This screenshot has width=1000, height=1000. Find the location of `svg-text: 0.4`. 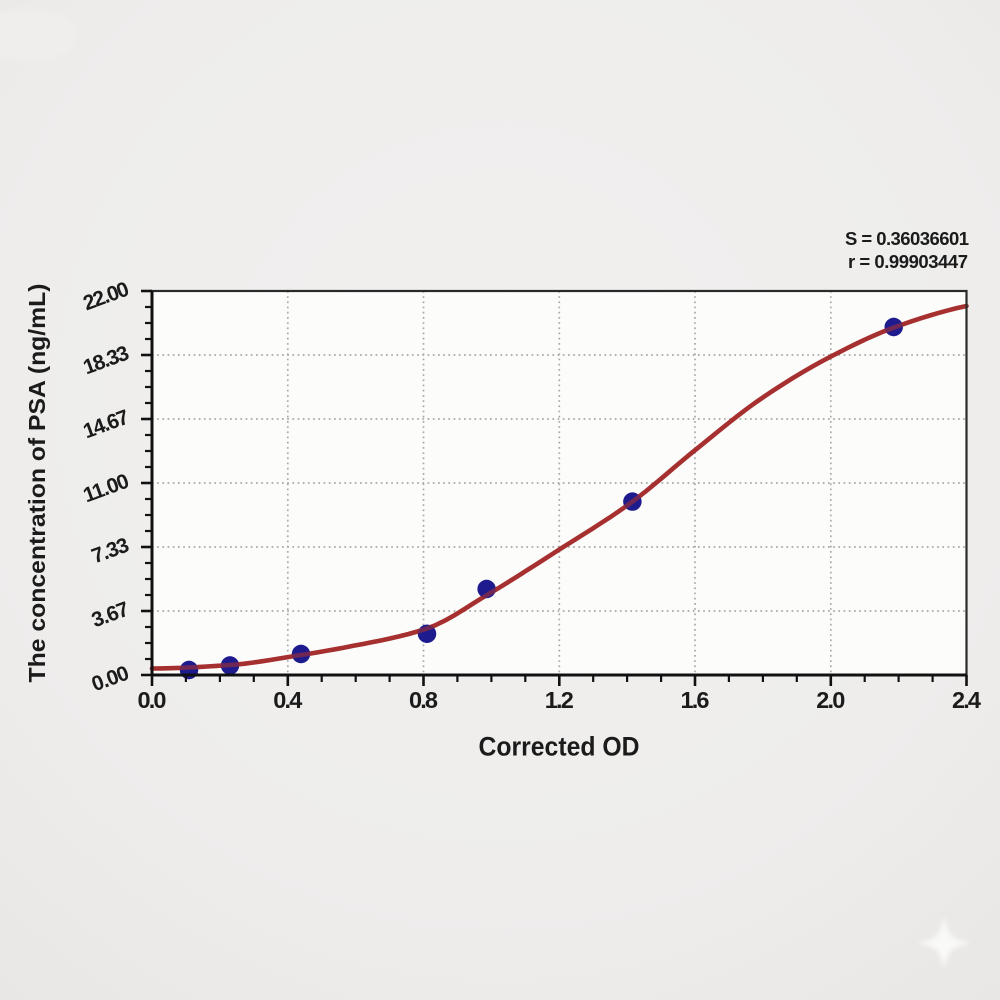

svg-text: 0.4 is located at coordinates (287, 700).